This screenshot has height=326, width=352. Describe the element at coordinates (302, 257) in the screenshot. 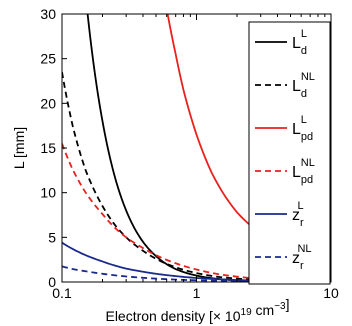

I see `legend-label-zr_NL: zrNL` at that location.